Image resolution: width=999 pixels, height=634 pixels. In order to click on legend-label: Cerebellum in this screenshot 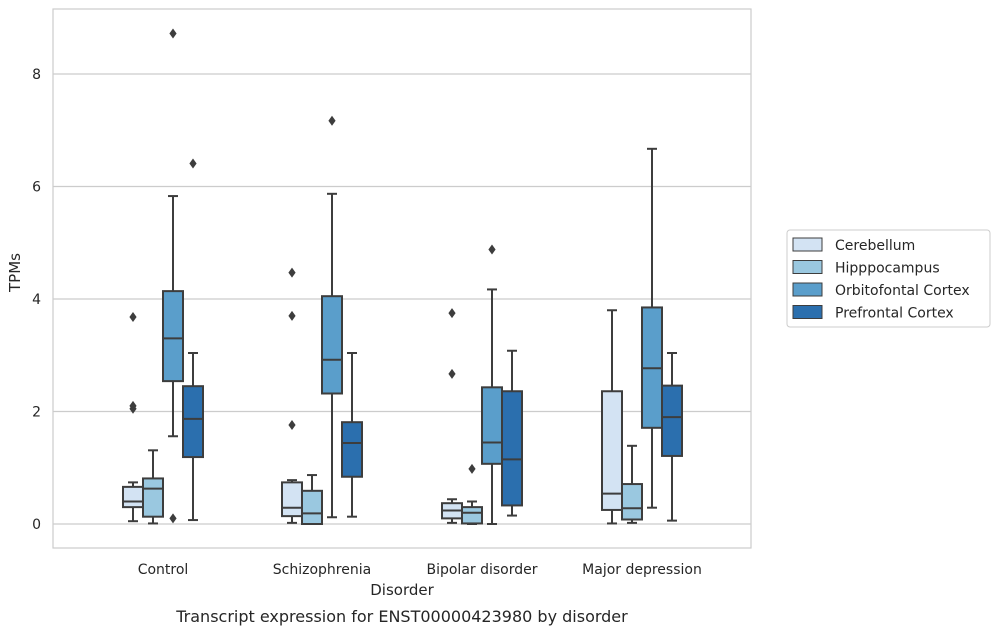, I will do `click(875, 246)`.